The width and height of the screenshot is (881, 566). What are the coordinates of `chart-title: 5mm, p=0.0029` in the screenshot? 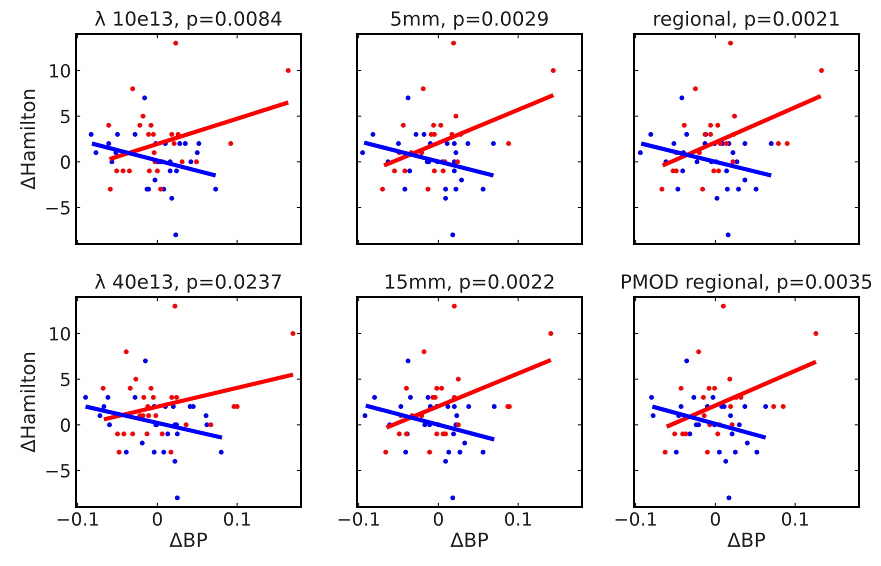 It's located at (469, 20).